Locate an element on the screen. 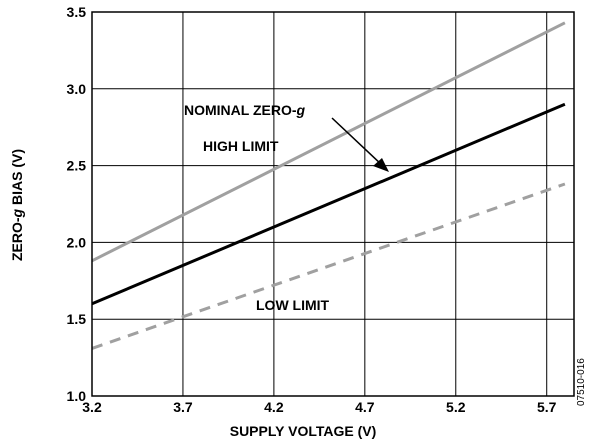  y-axis-label: ZERO-g BIAS (V) is located at coordinates (17, 205).